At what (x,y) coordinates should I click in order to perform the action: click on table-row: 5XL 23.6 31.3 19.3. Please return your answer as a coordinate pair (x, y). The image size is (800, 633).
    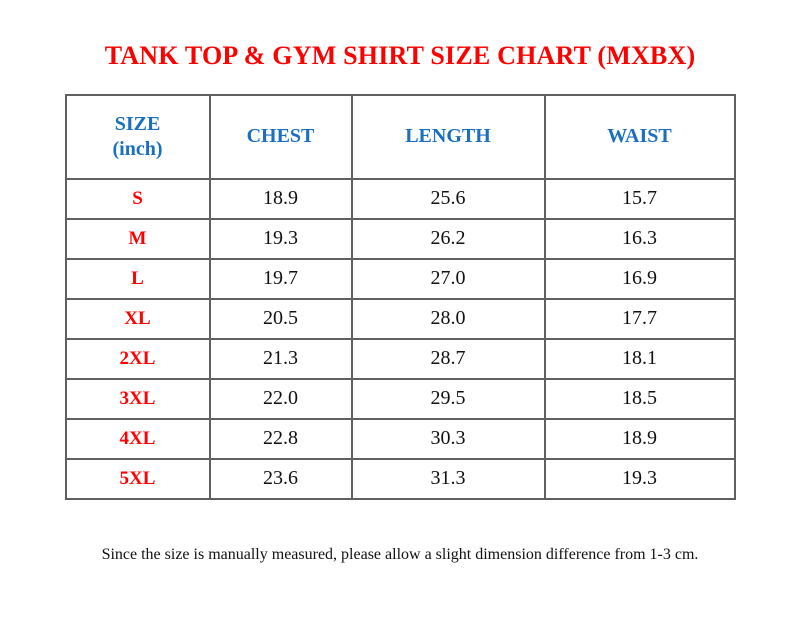
    Looking at the image, I should click on (400, 478).